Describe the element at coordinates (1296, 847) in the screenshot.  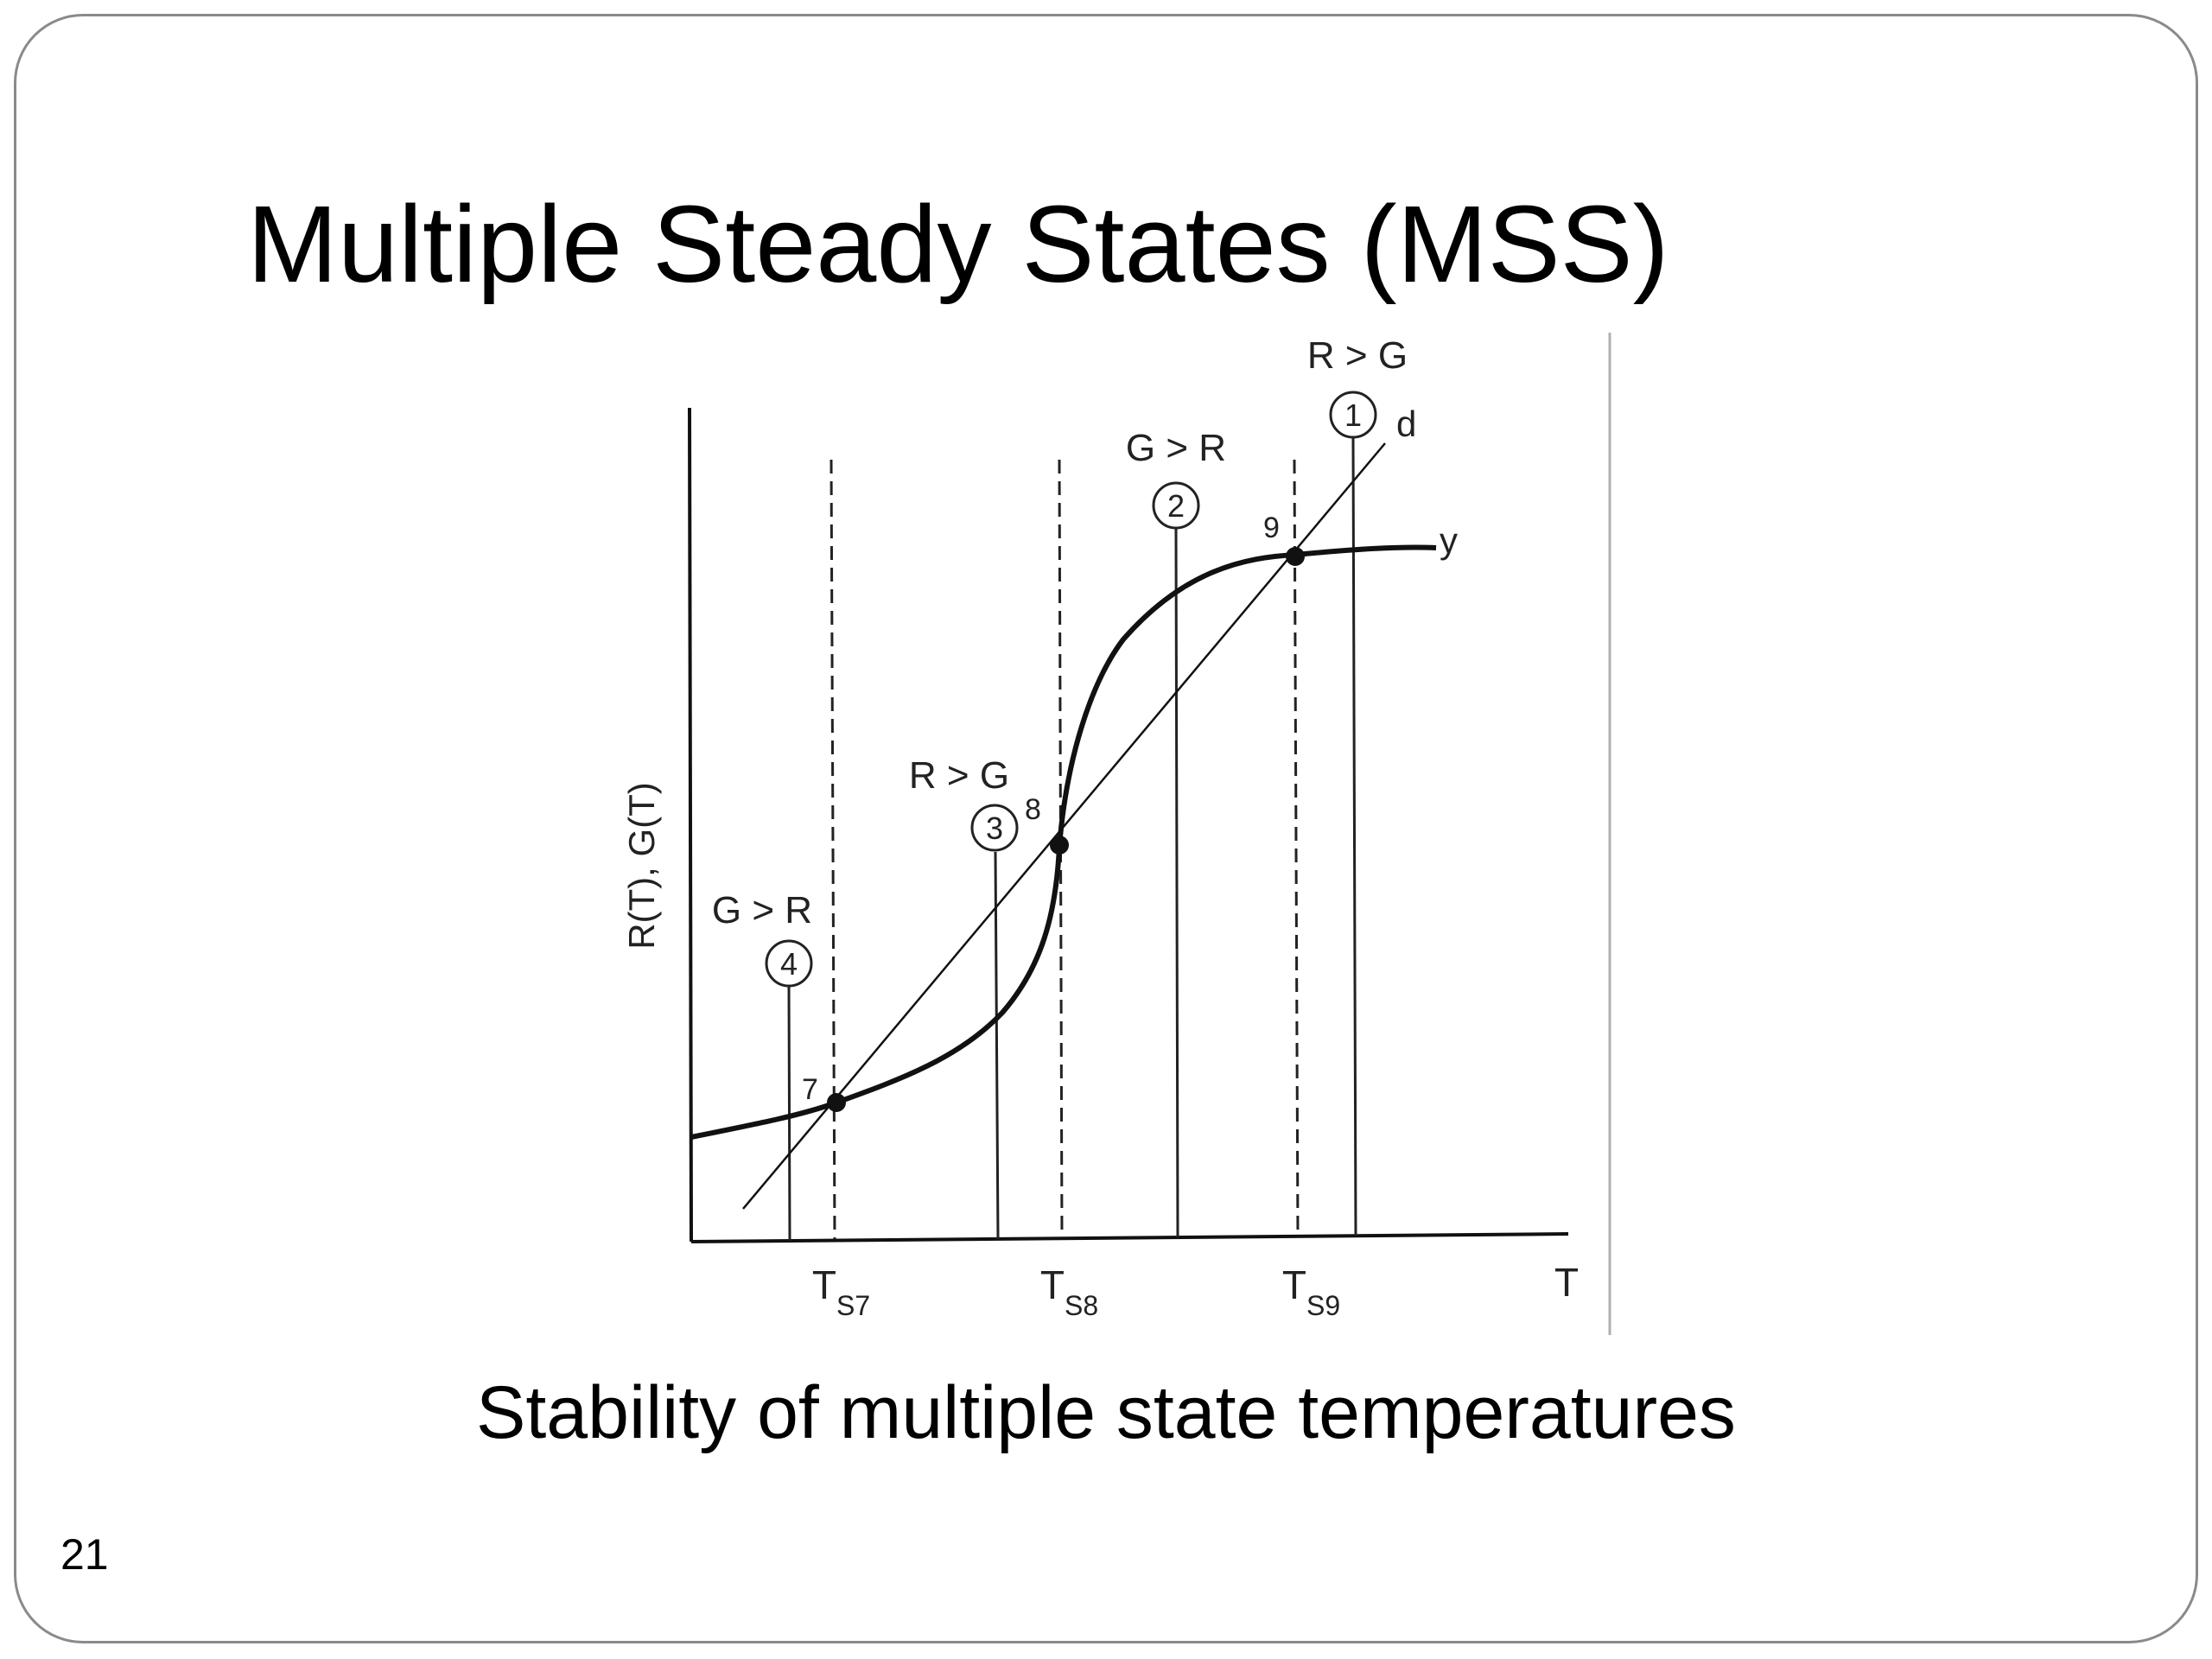
I see `dashed-line-ts9` at that location.